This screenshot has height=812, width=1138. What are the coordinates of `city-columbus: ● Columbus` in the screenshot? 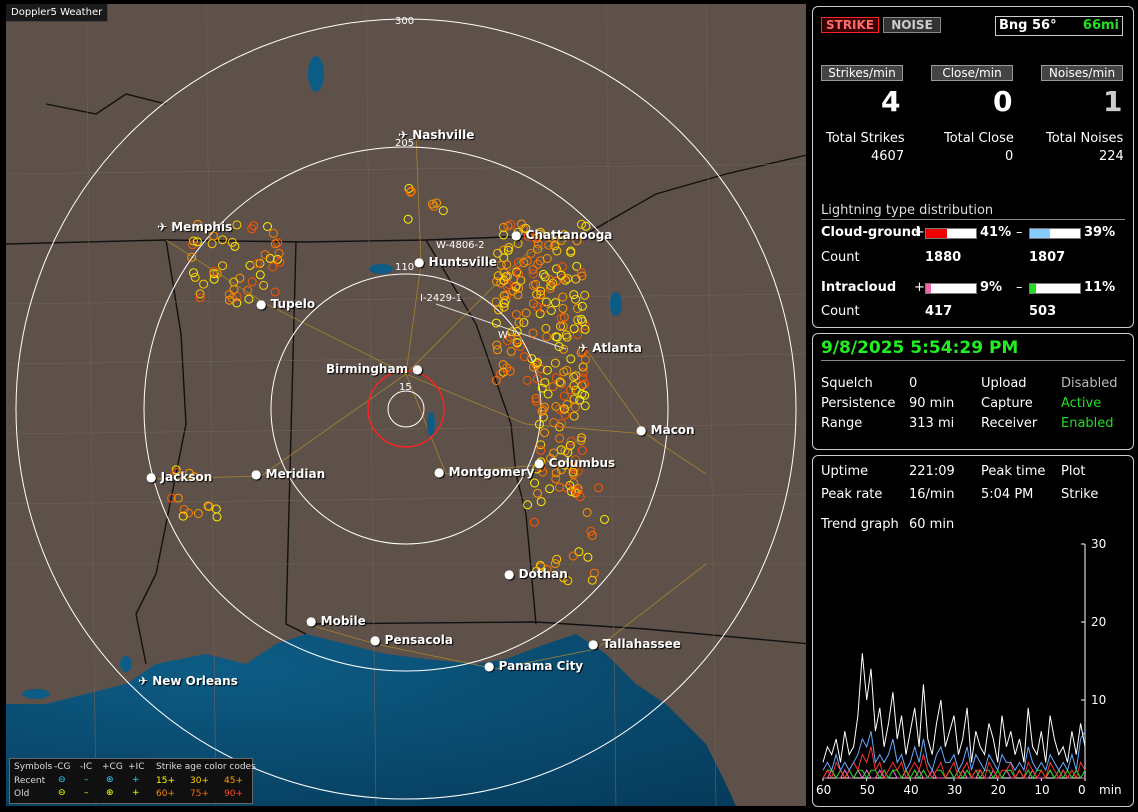 It's located at (575, 463).